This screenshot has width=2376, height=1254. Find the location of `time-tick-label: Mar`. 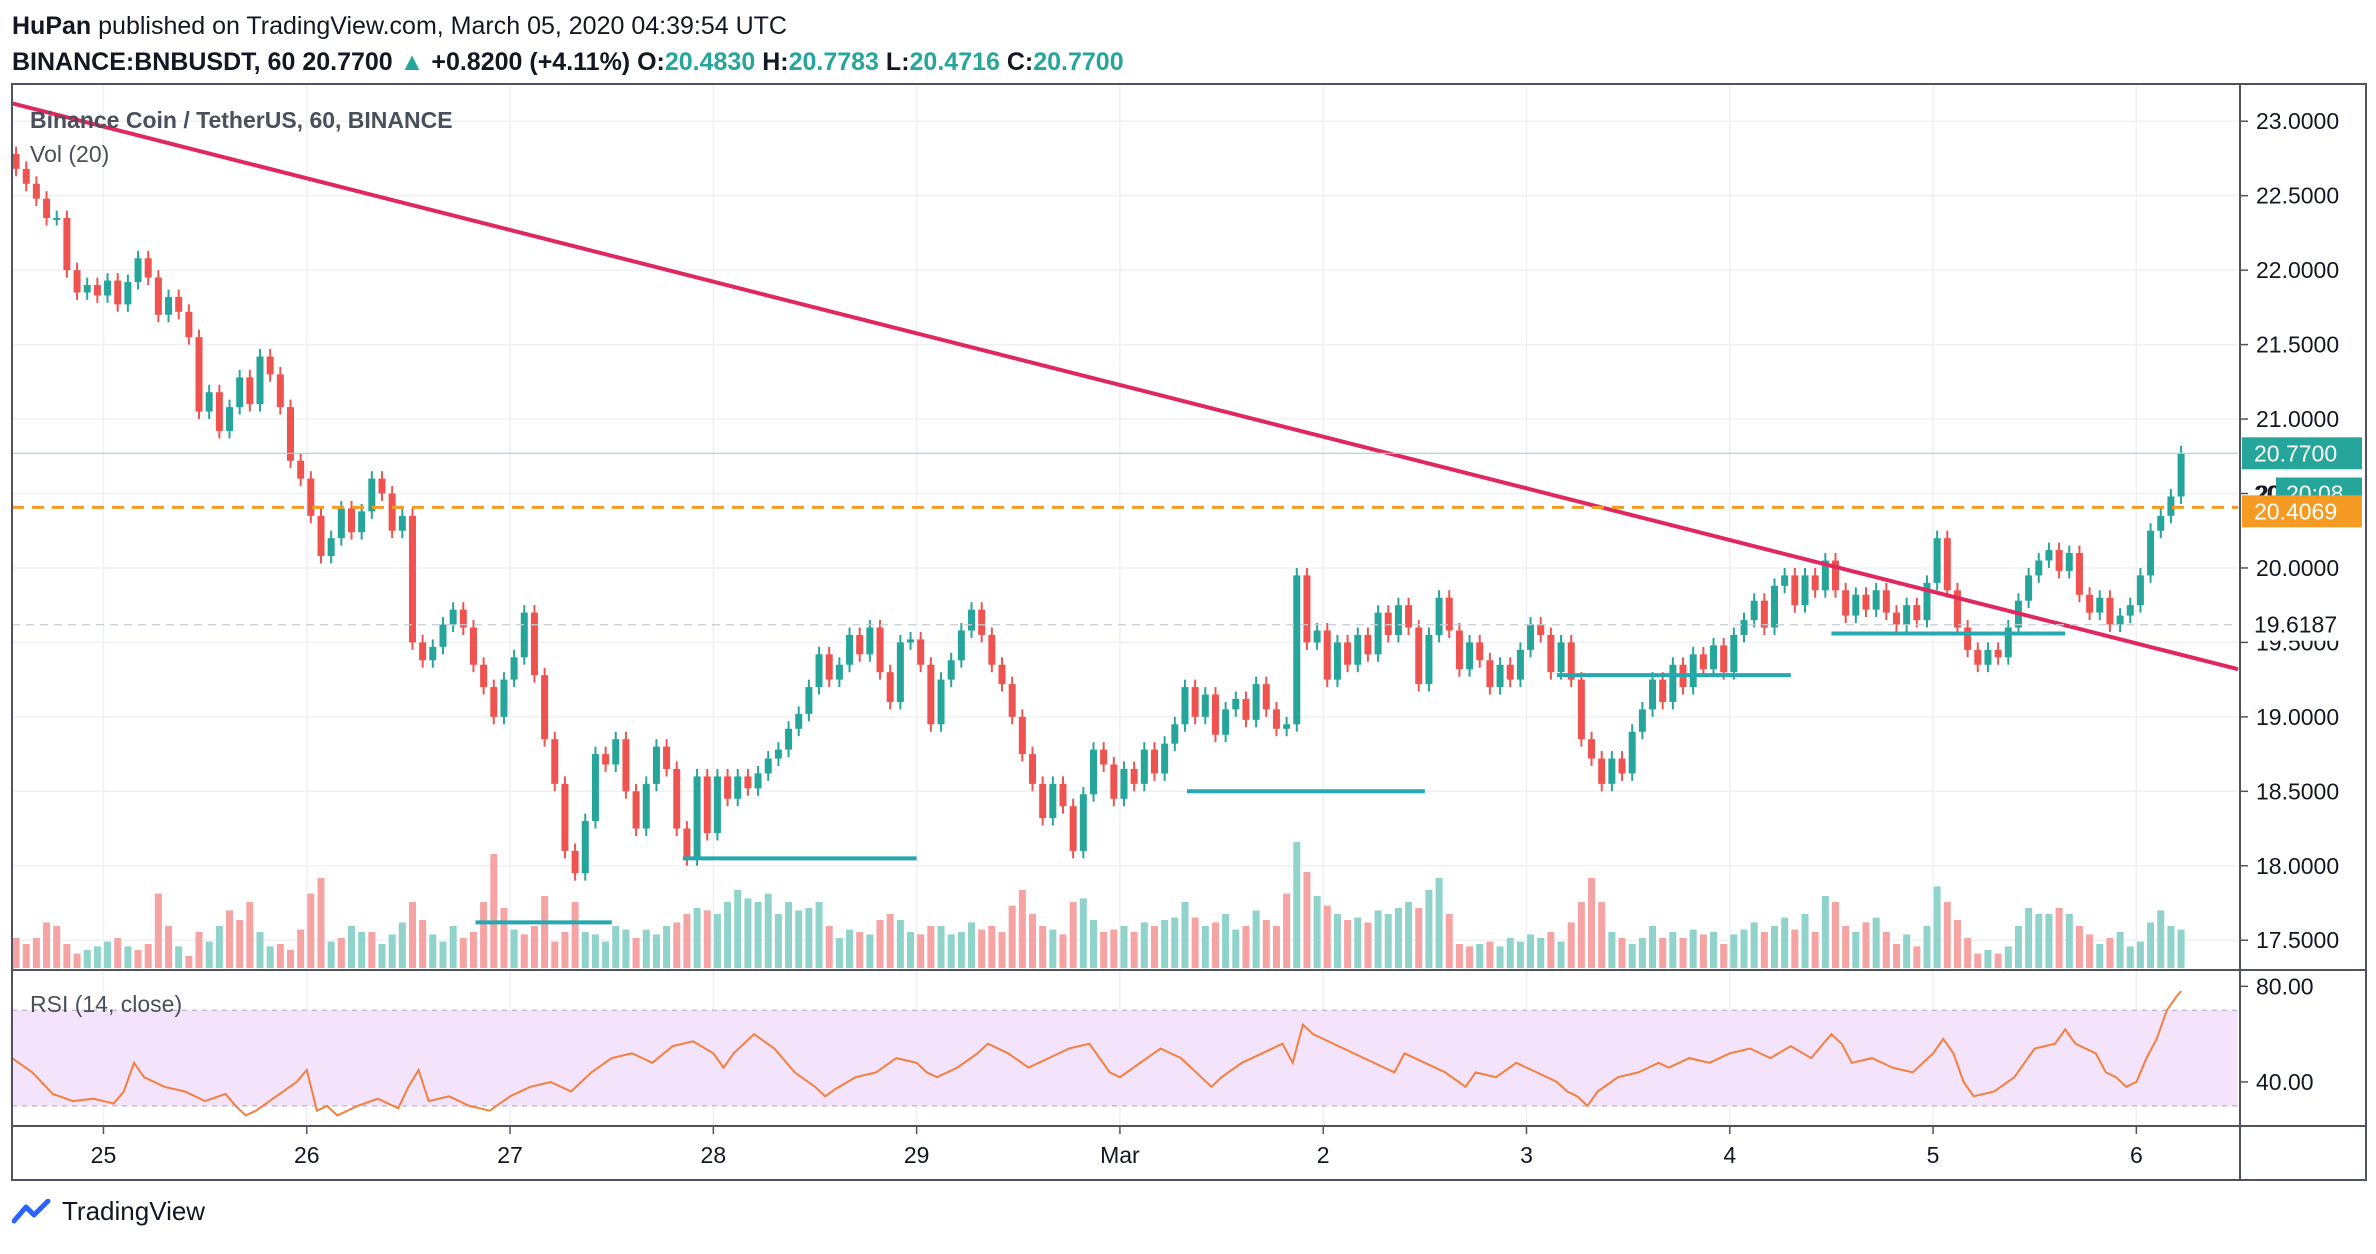

time-tick-label: Mar is located at coordinates (1120, 1155).